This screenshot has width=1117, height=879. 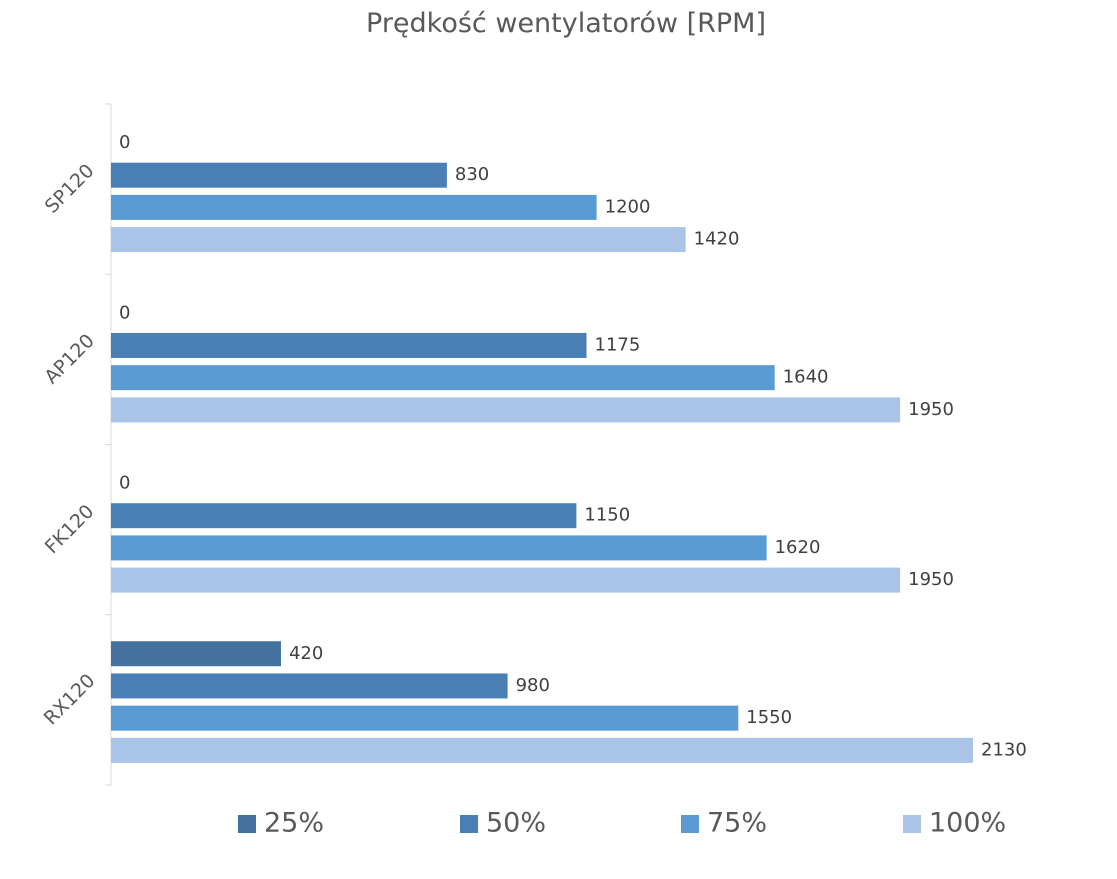 What do you see at coordinates (798, 547) in the screenshot?
I see `data-label: 1620` at bounding box center [798, 547].